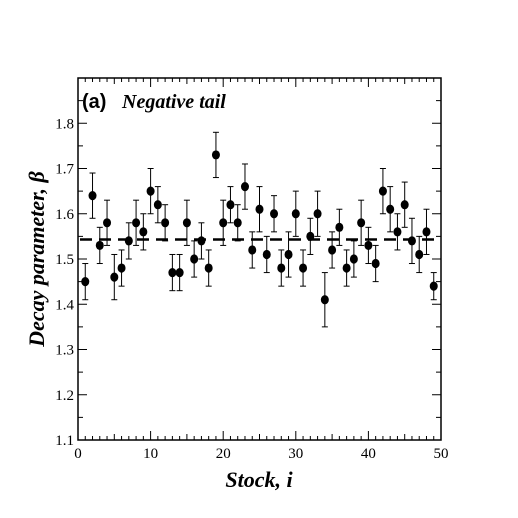 The height and width of the screenshot is (518, 518). Describe the element at coordinates (64, 351) in the screenshot. I see `y-tick-label: 1.3` at that location.